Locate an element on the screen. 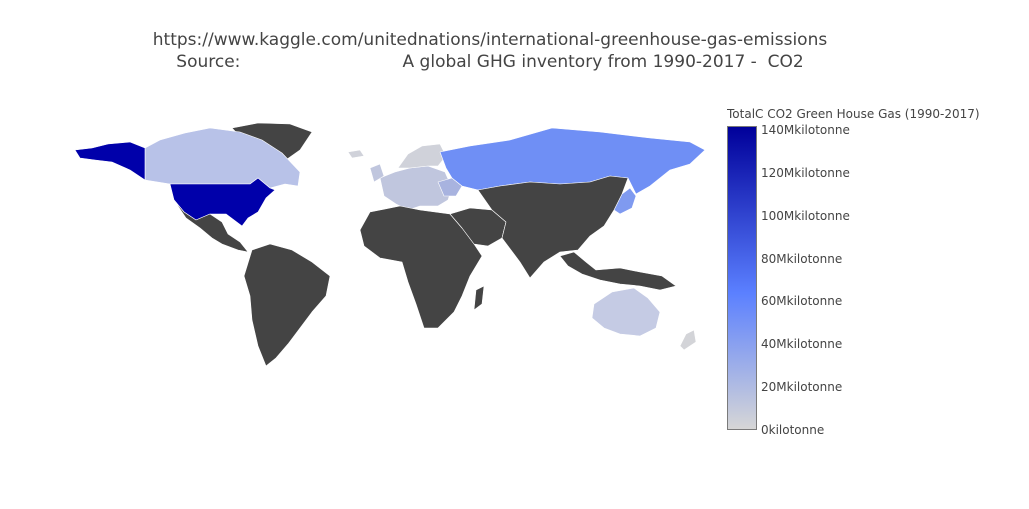  region-mexico is located at coordinates (211, 226).